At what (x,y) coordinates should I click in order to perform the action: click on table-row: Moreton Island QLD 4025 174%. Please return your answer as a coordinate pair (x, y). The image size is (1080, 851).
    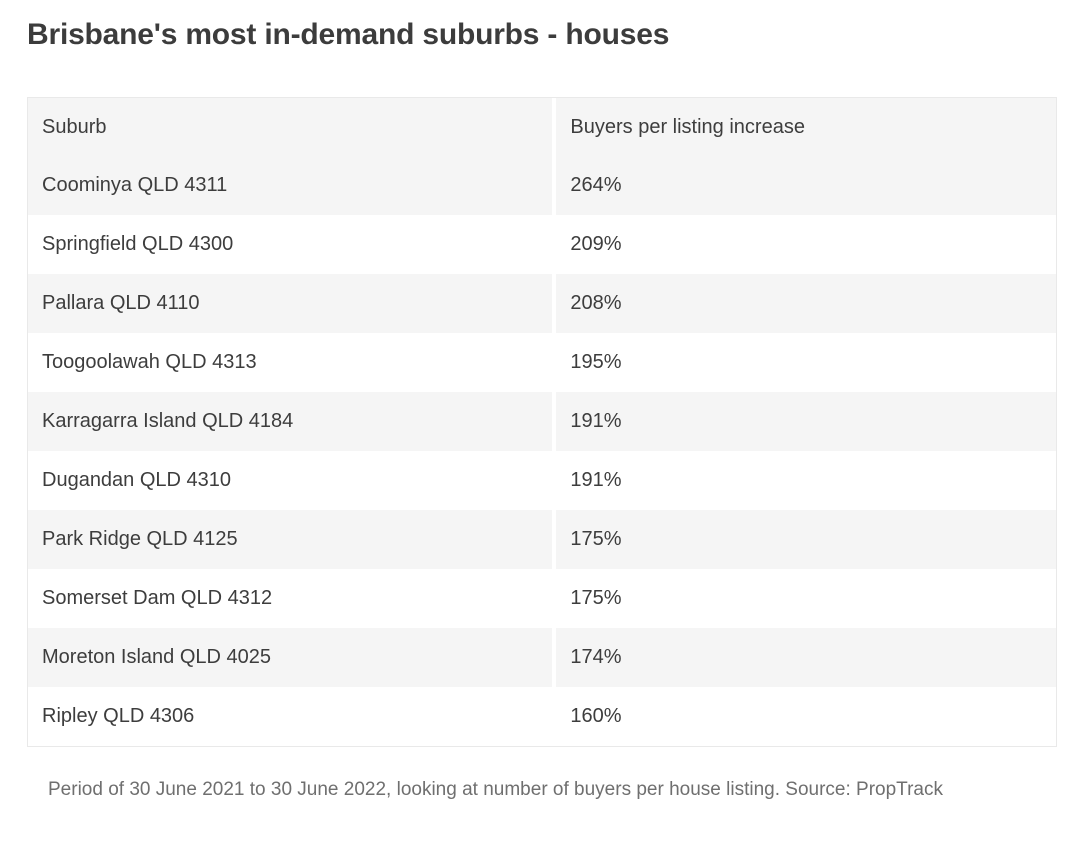
    Looking at the image, I should click on (542, 657).